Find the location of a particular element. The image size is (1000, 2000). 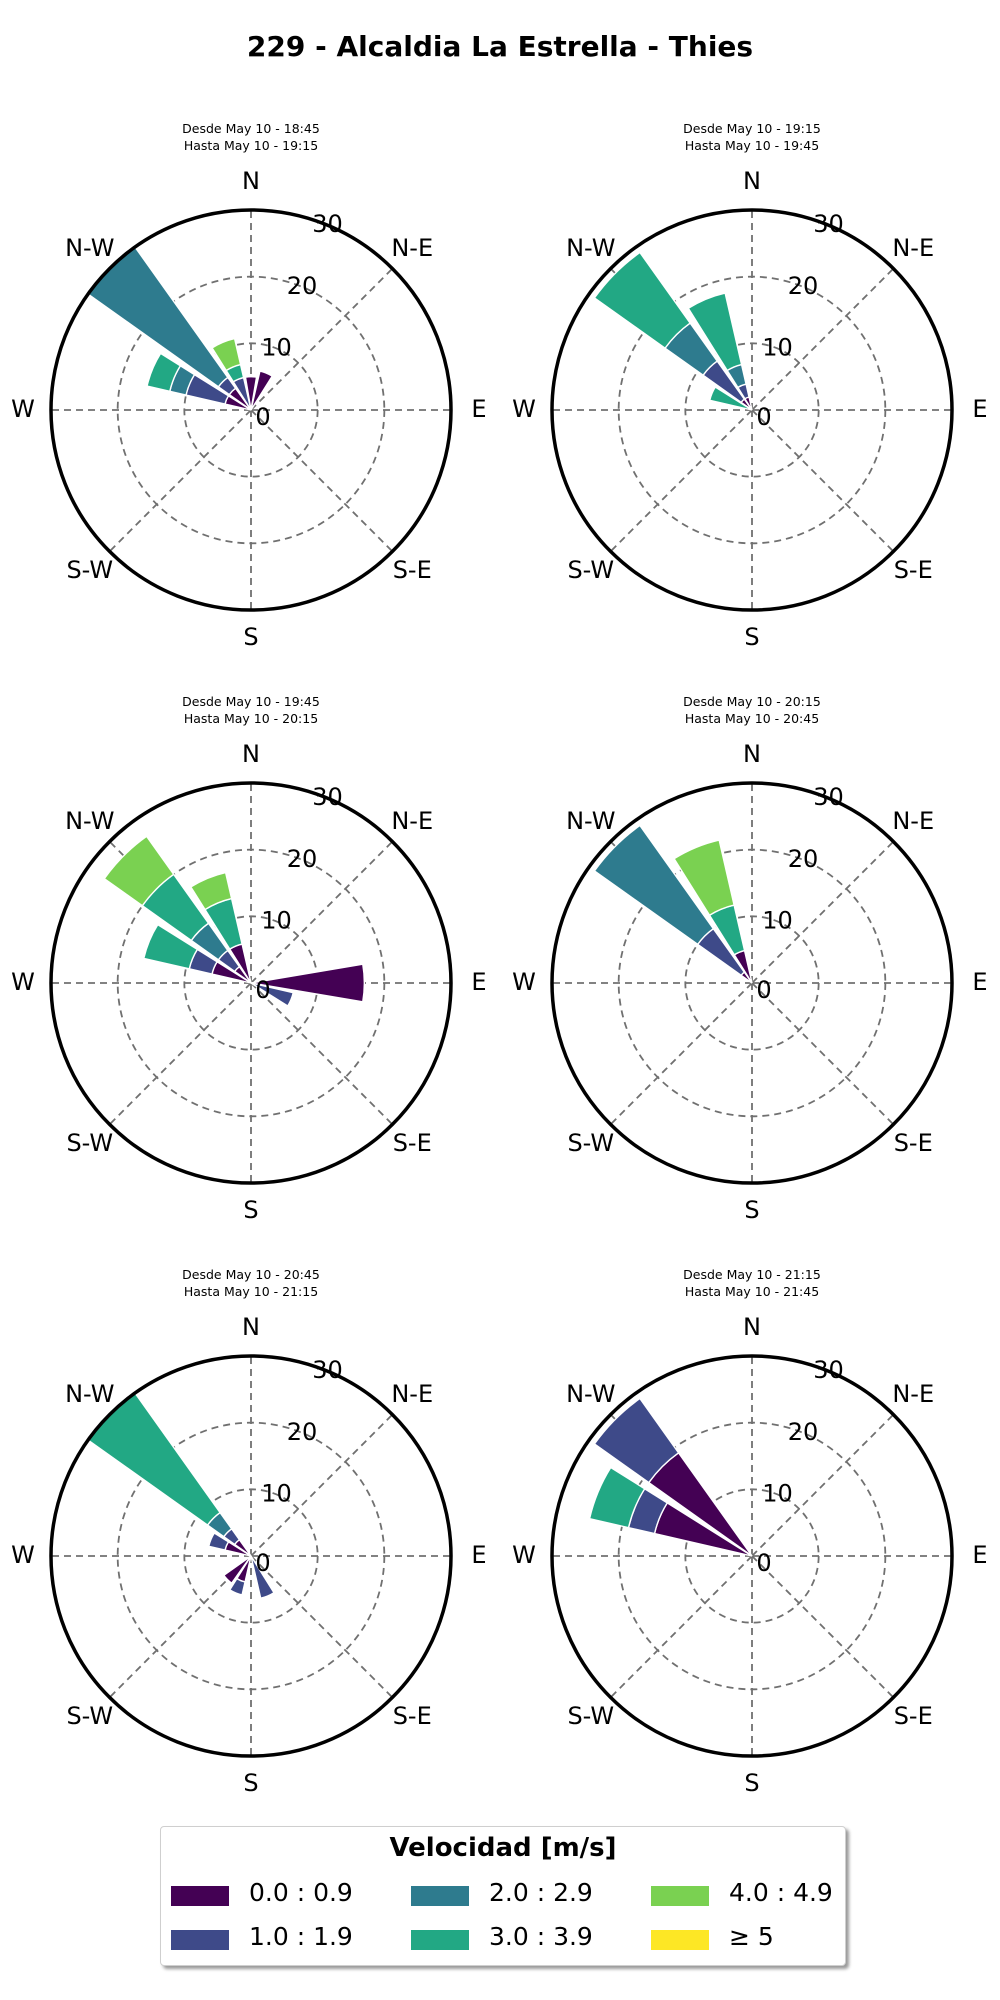

panel-title-from: Desde May 10 - 19:45 is located at coordinates (251, 701).